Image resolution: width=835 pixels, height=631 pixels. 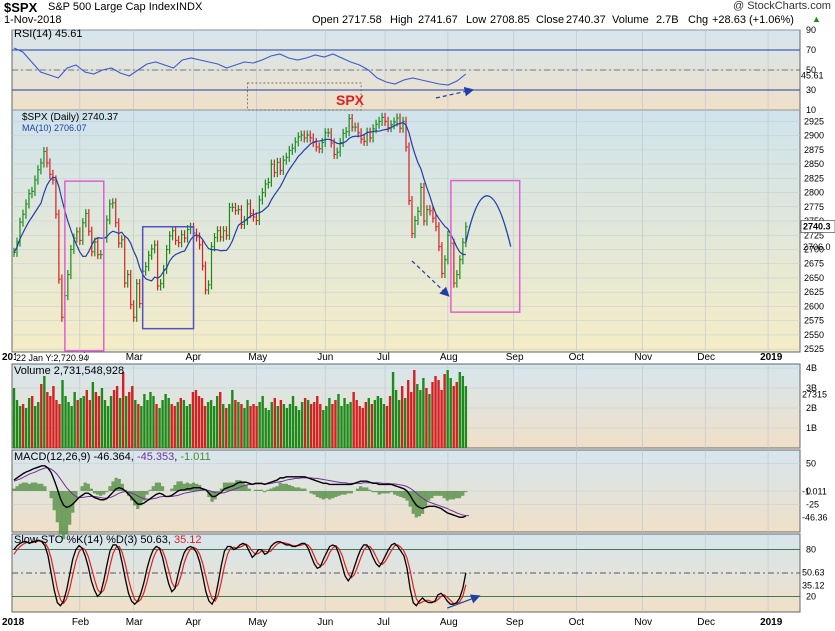 I want to click on ma-price-label: 2706.0, so click(x=817, y=247).